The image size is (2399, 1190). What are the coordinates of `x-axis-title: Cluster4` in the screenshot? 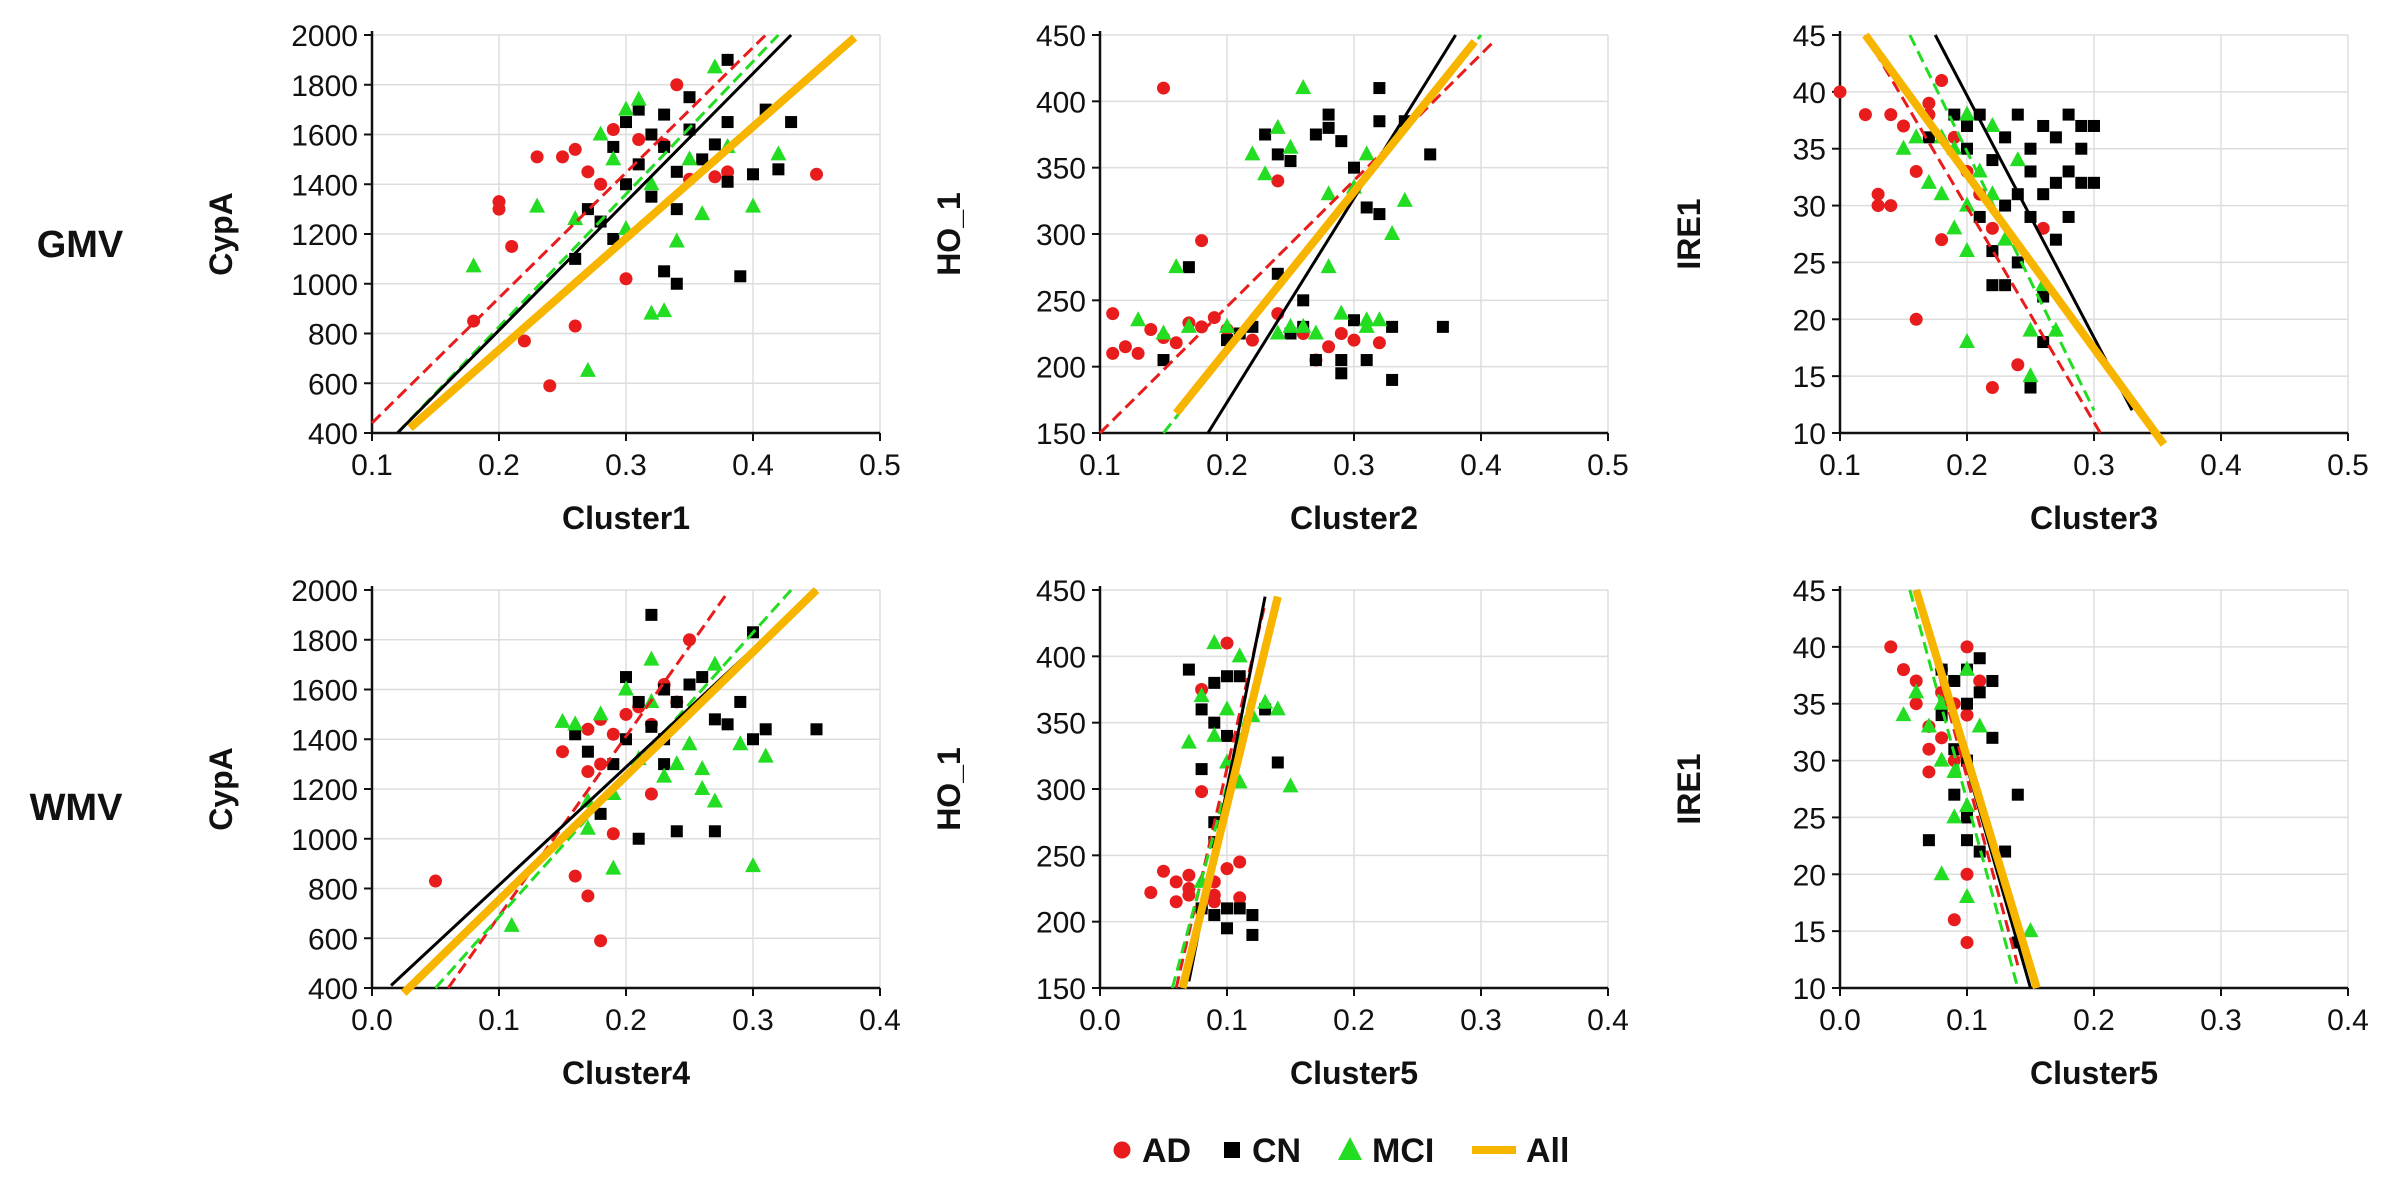 It's located at (626, 1073).